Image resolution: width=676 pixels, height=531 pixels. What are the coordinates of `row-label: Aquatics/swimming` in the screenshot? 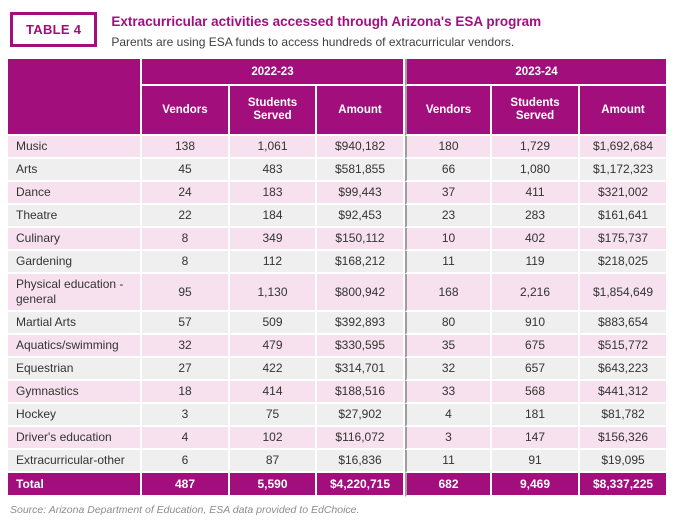 It's located at (75, 346).